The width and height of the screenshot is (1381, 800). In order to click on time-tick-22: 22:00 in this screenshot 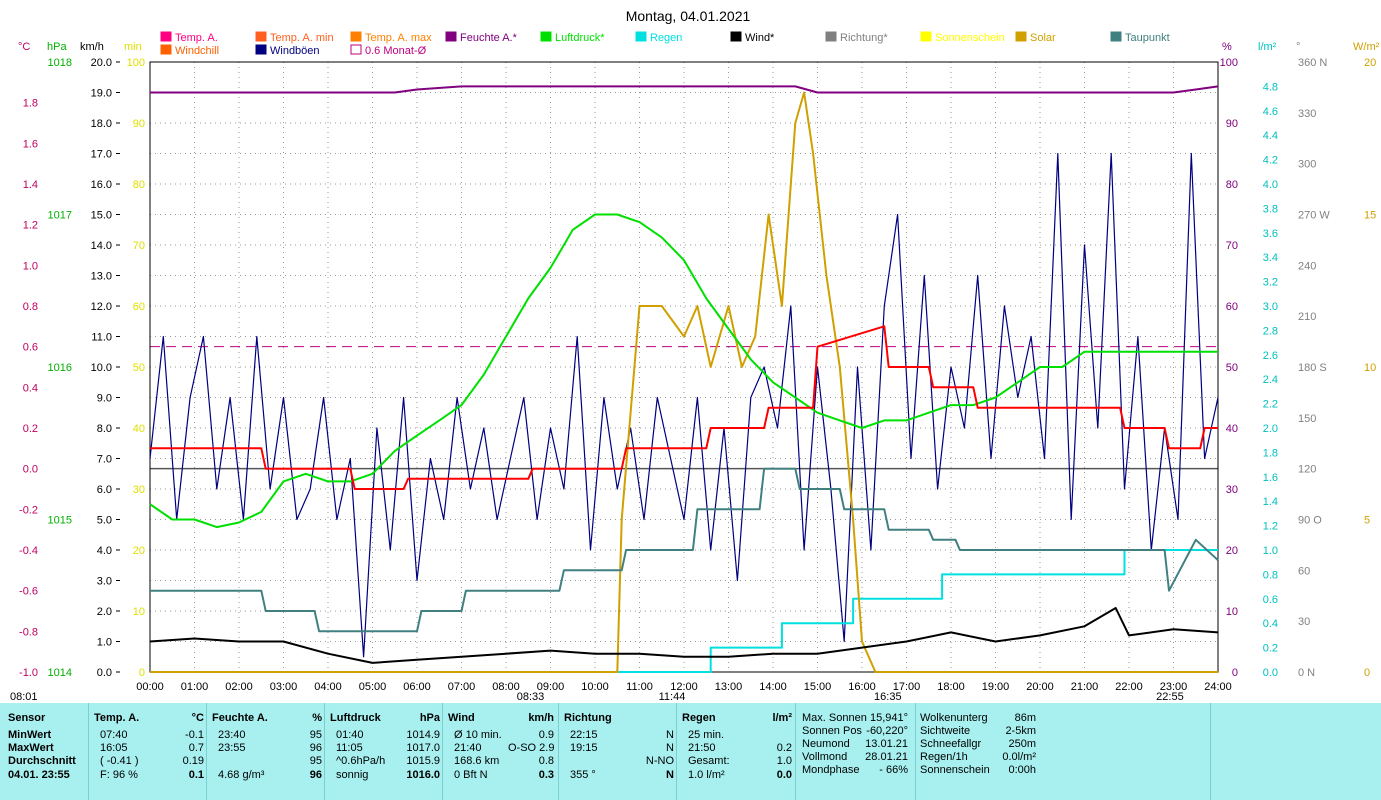, I will do `click(1129, 687)`.